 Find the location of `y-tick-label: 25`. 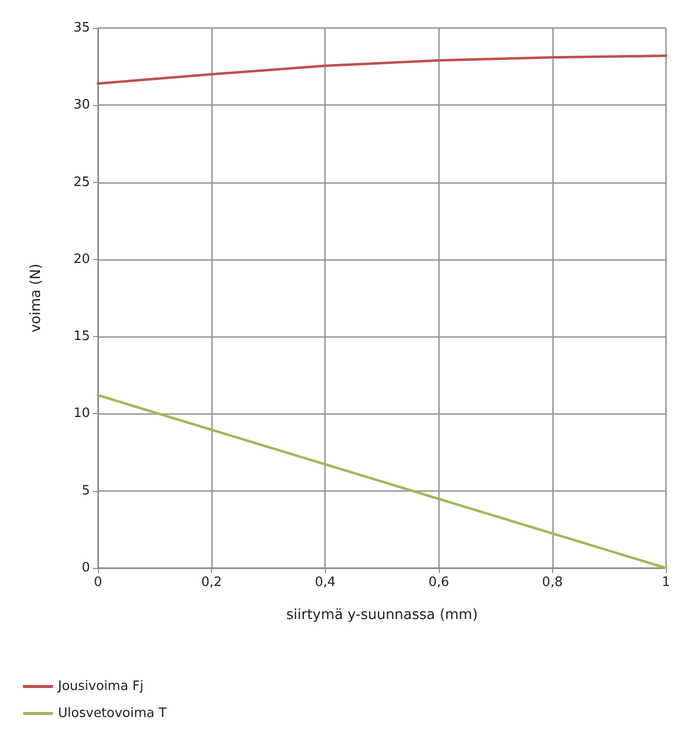

y-tick-label: 25 is located at coordinates (81, 182).